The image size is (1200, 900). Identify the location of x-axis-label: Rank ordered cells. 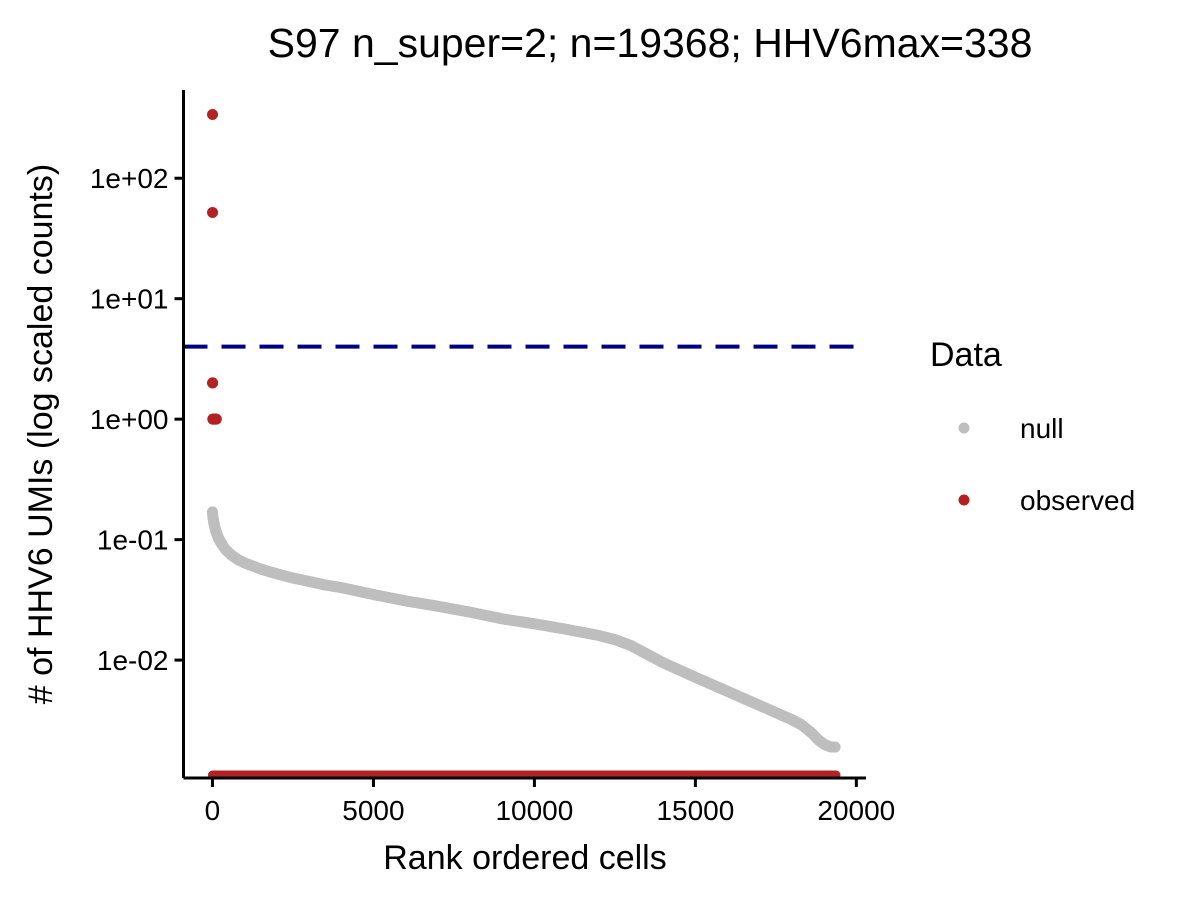
(524, 858).